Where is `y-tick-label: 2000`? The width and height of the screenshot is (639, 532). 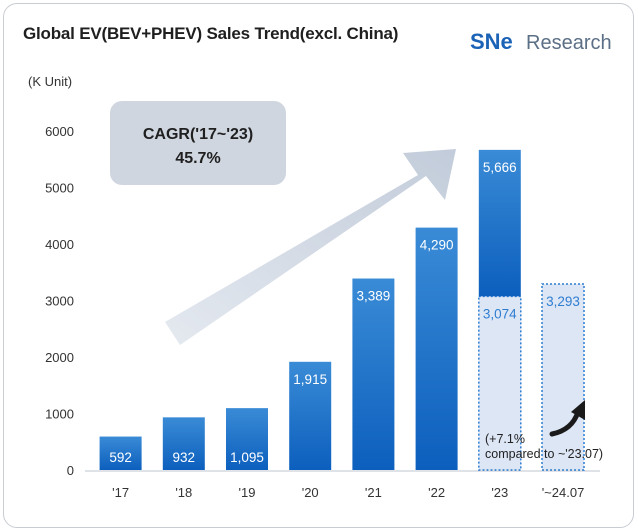
y-tick-label: 2000 is located at coordinates (59, 357).